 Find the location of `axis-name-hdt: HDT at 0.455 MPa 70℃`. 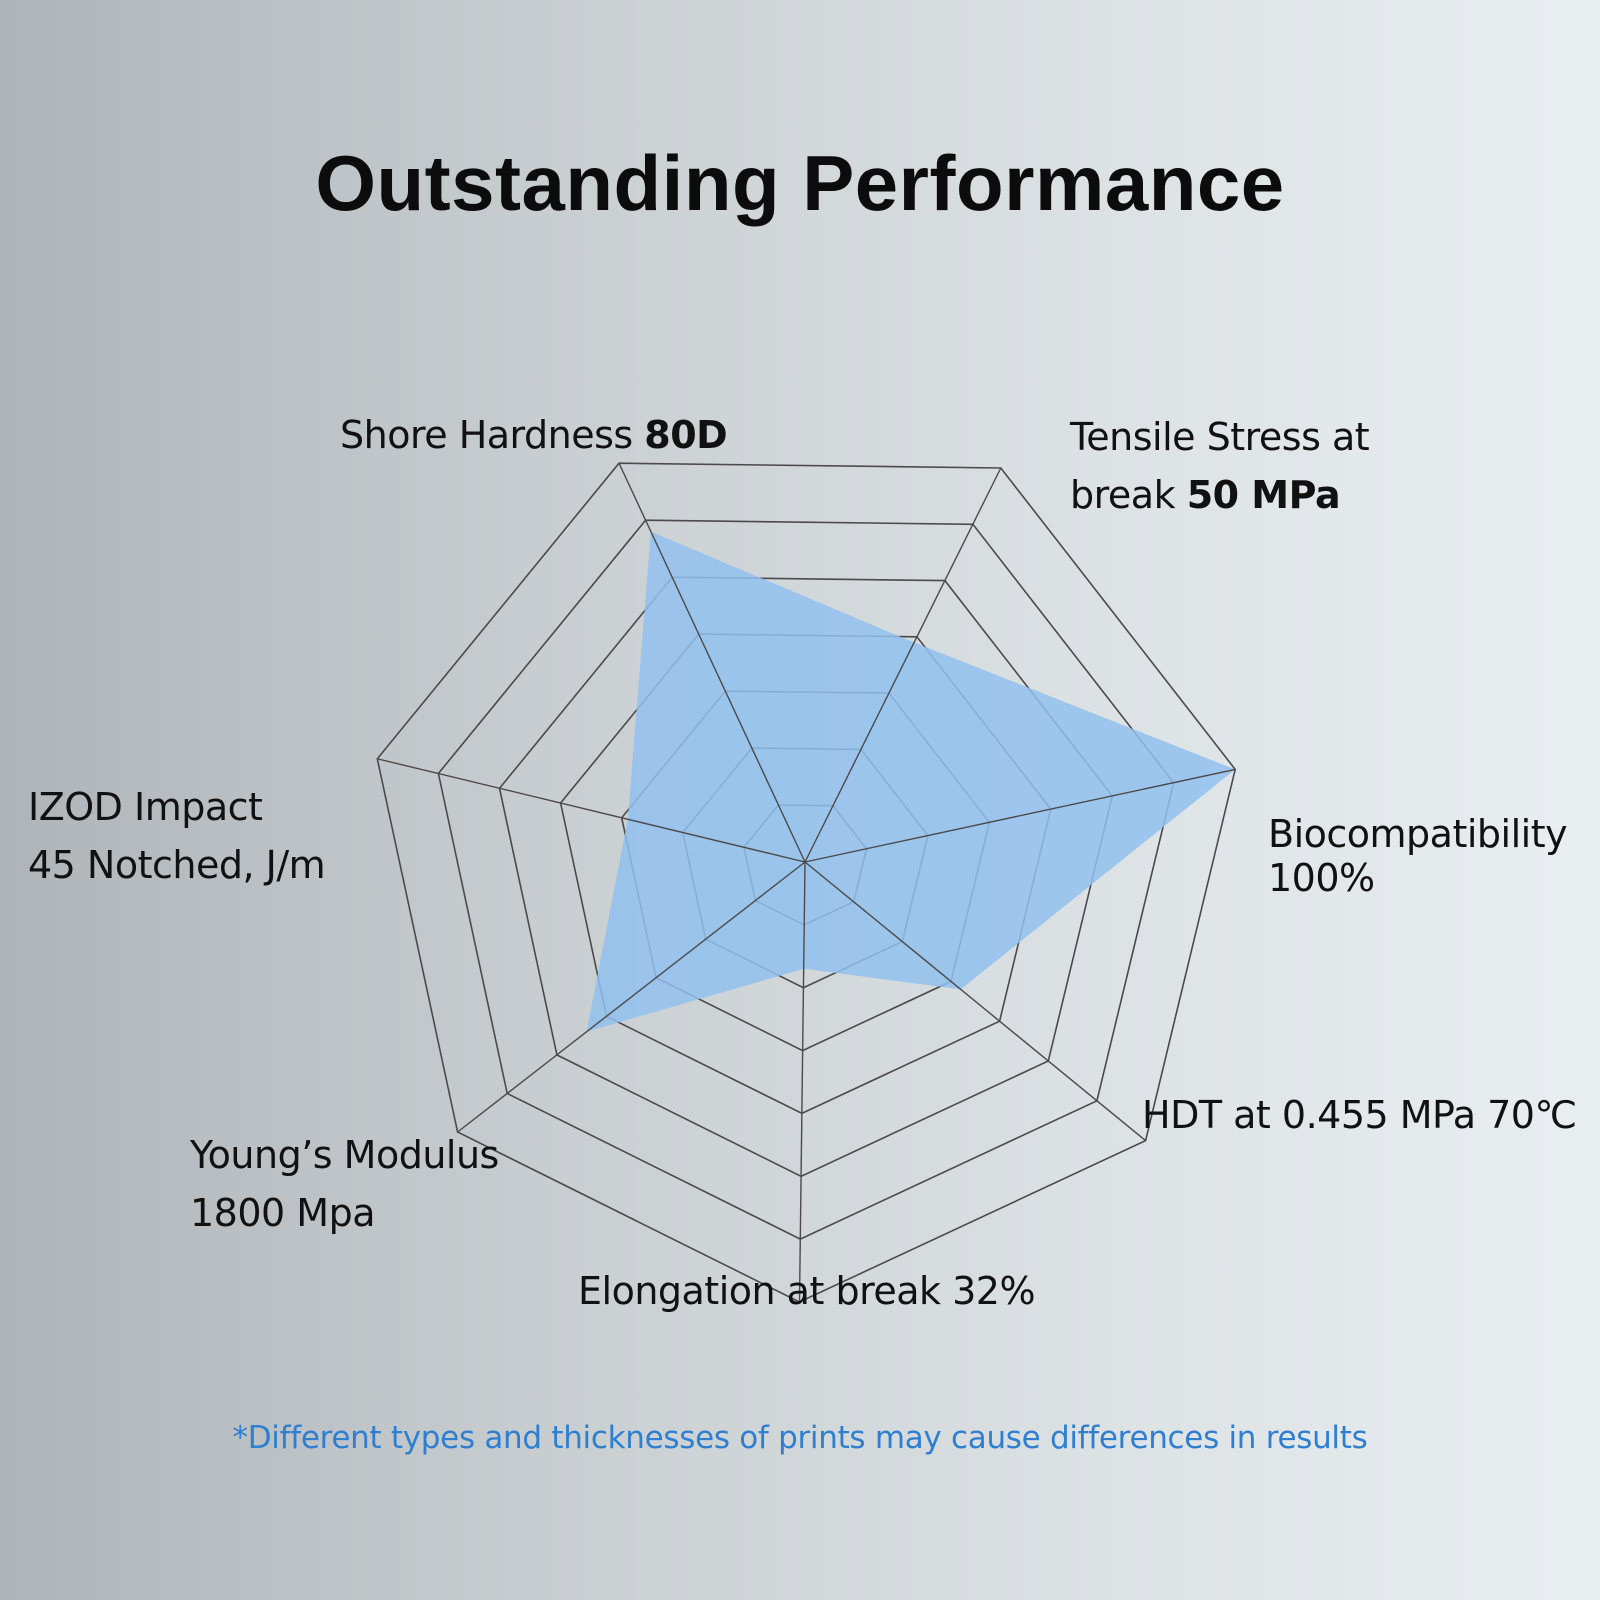

axis-name-hdt: HDT at 0.455 MPa 70℃ is located at coordinates (1359, 1115).